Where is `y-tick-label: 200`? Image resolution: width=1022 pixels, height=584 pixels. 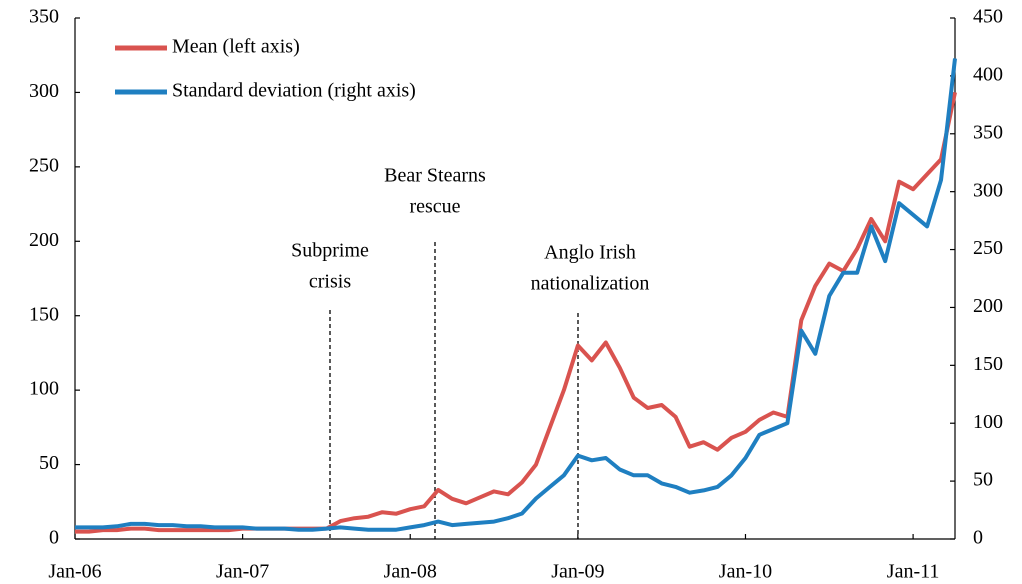 y-tick-label: 200 is located at coordinates (44, 240).